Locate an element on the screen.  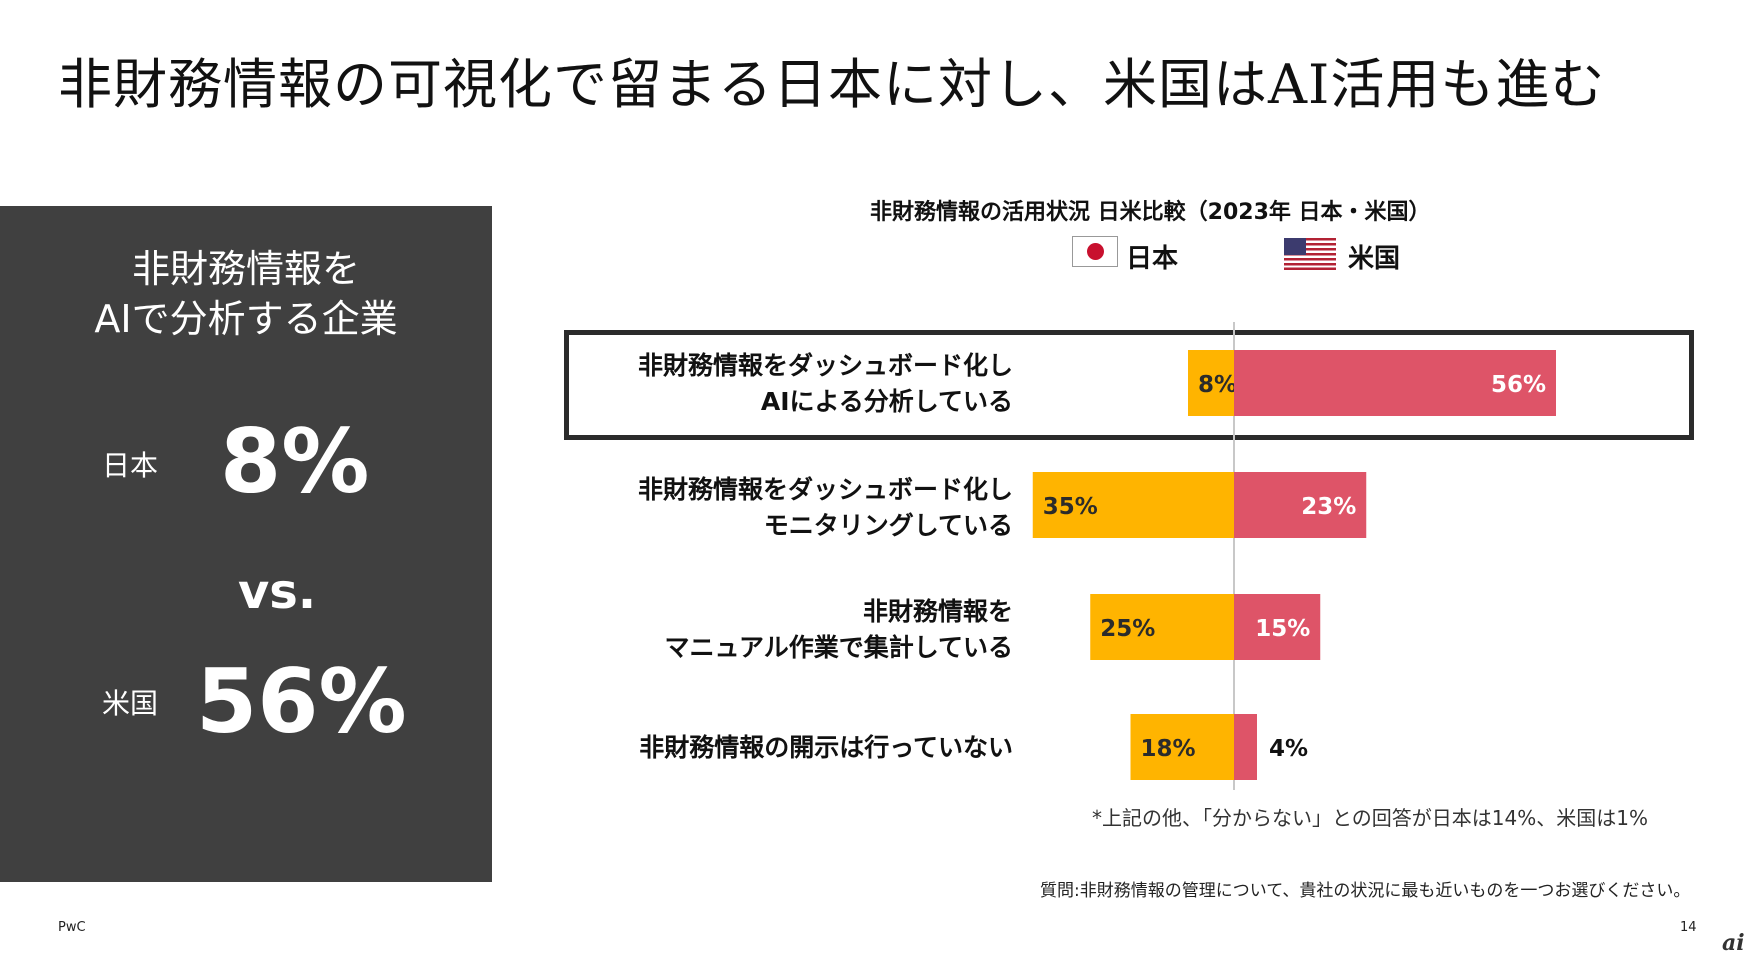
legend-japan-label: 日本 is located at coordinates (1152, 259).